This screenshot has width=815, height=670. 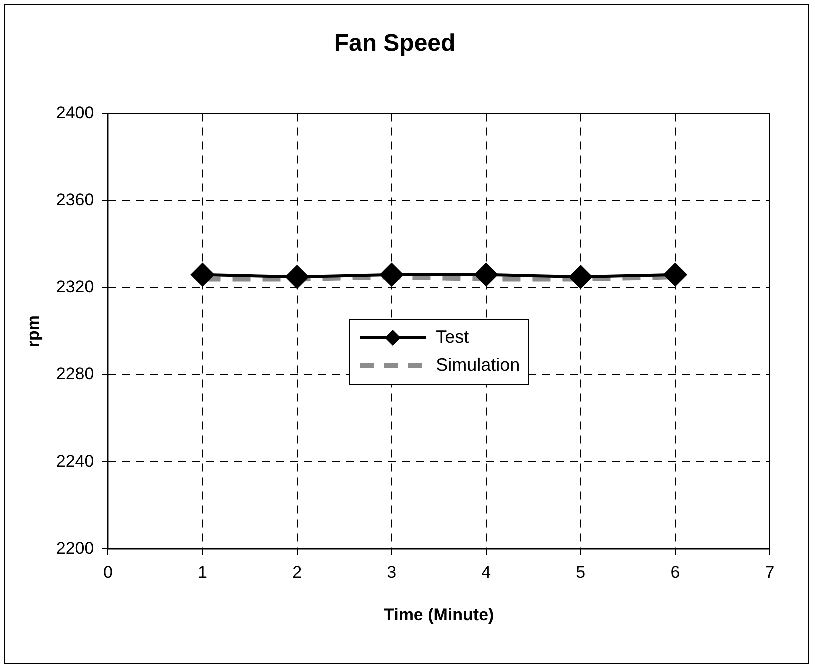 What do you see at coordinates (487, 572) in the screenshot?
I see `x-tick-label: 4` at bounding box center [487, 572].